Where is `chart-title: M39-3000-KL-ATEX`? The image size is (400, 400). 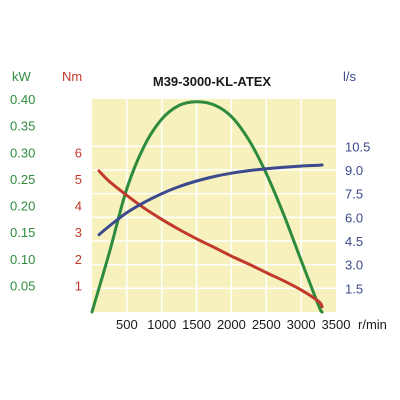
chart-title: M39-3000-KL-ATEX is located at coordinates (212, 81).